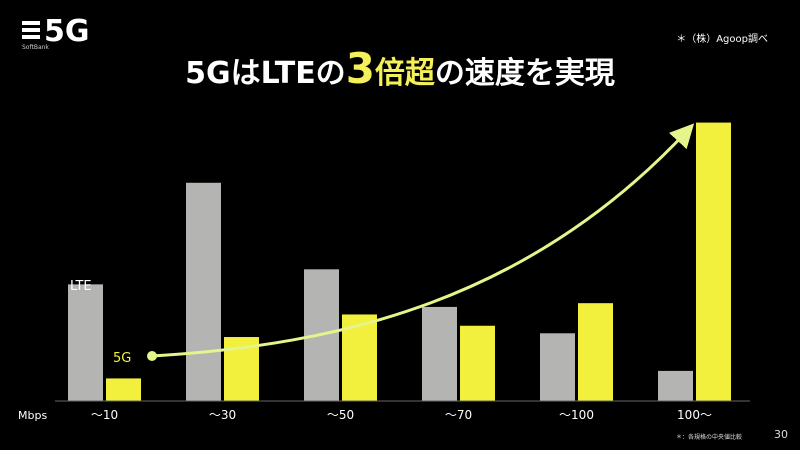  What do you see at coordinates (122, 358) in the screenshot?
I see `series-label-5g: 5G` at bounding box center [122, 358].